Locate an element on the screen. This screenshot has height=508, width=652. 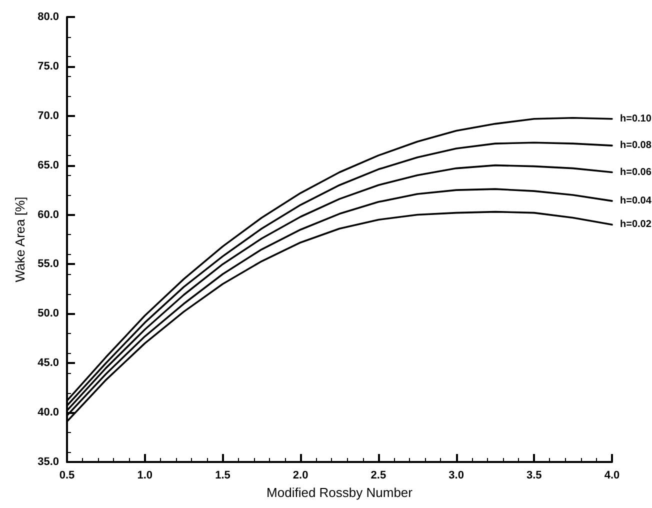
y-tick-label: 40.0 is located at coordinates (48, 412).